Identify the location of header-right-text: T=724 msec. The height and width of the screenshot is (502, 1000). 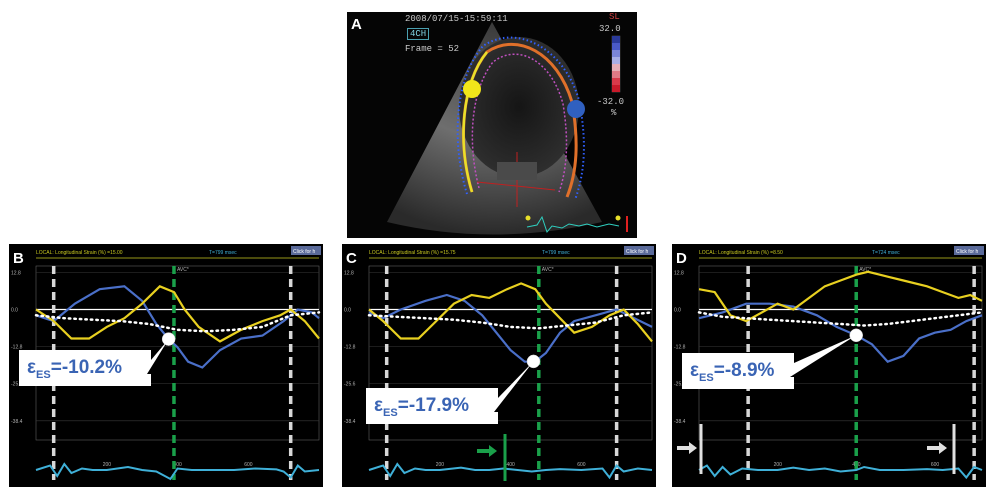
(886, 253).